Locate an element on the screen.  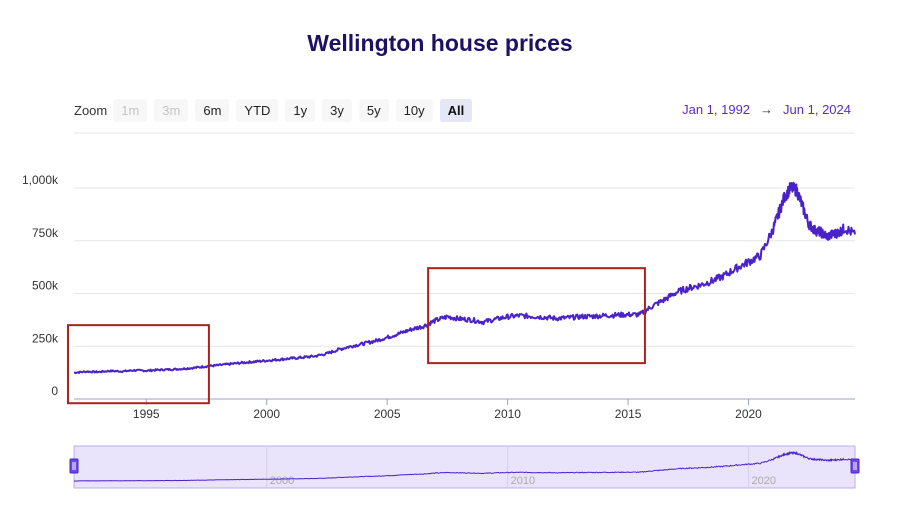
zoom-label: Zoom is located at coordinates (91, 110).